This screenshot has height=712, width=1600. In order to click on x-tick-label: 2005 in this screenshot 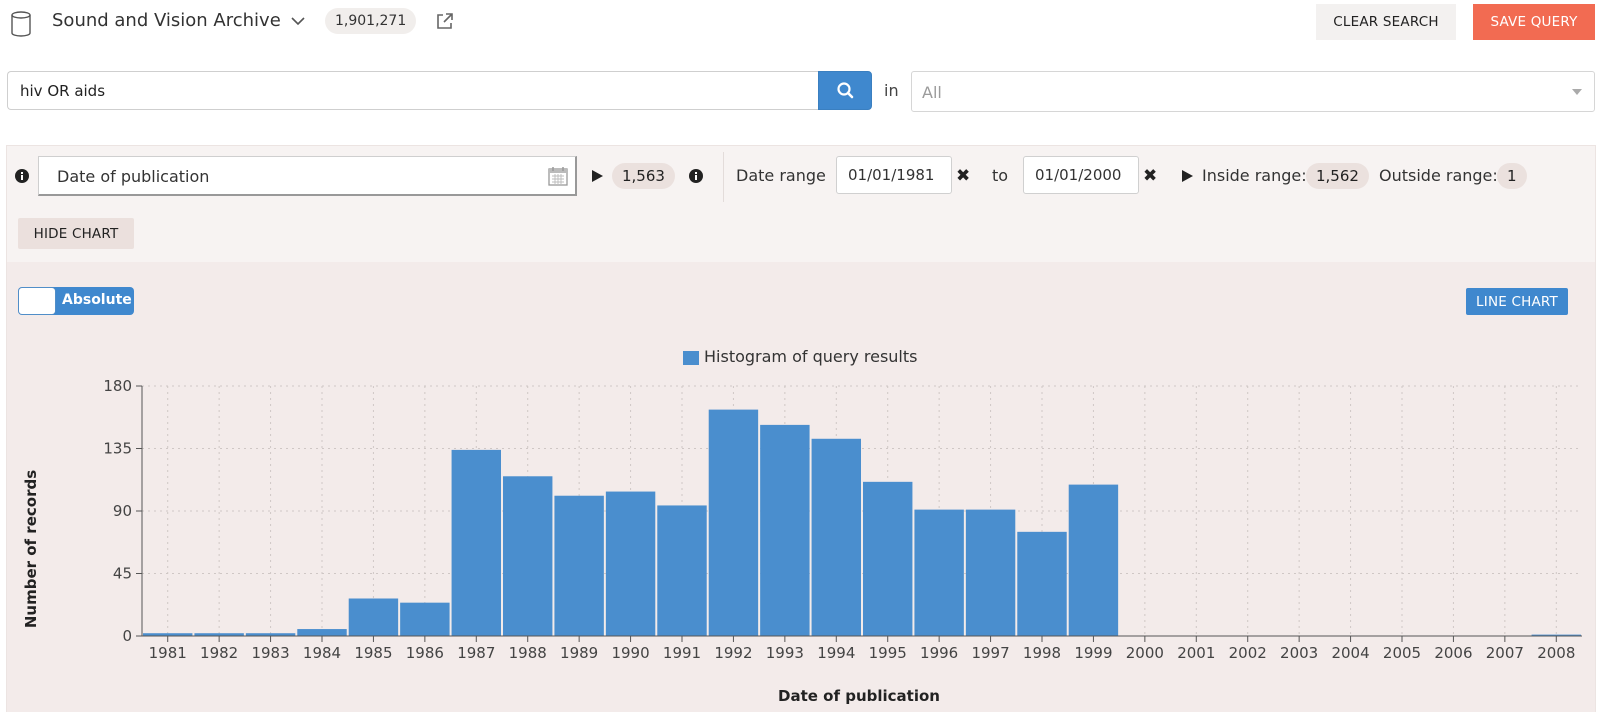, I will do `click(1402, 653)`.